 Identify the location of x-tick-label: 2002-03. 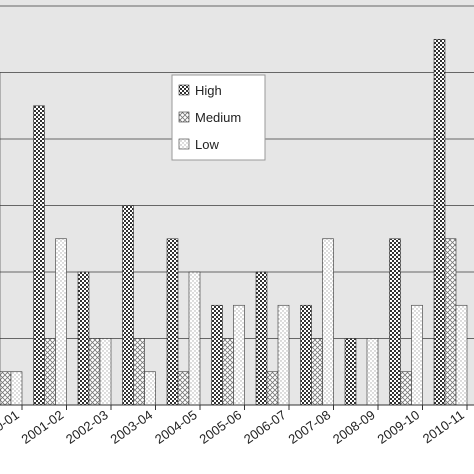
(87, 427).